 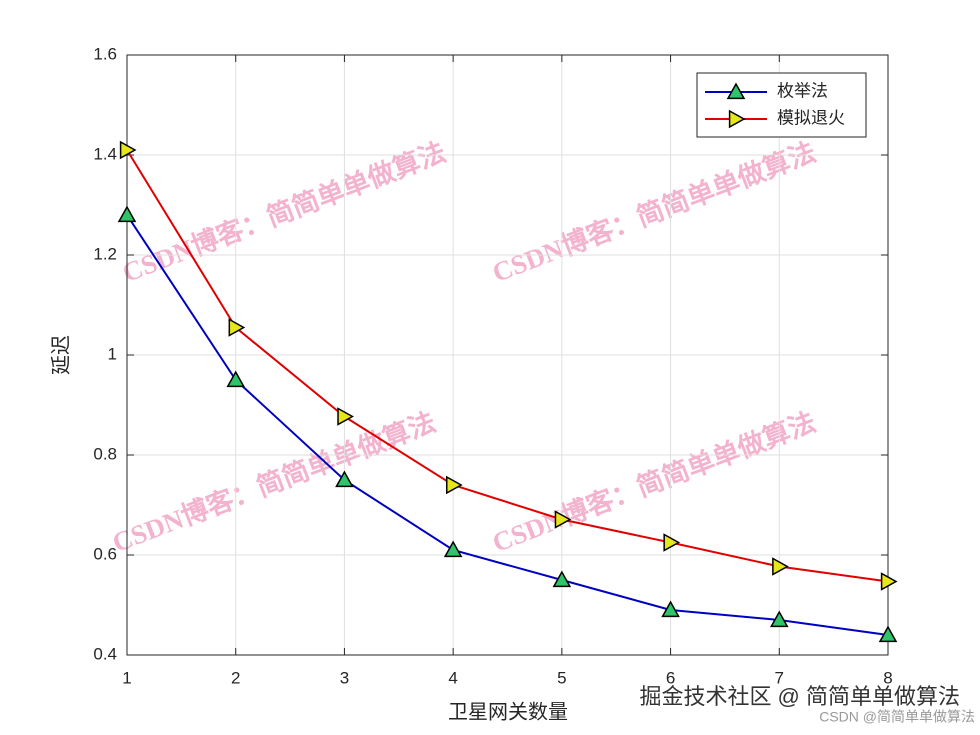 I want to click on x-tick-label: 2, so click(x=235, y=677).